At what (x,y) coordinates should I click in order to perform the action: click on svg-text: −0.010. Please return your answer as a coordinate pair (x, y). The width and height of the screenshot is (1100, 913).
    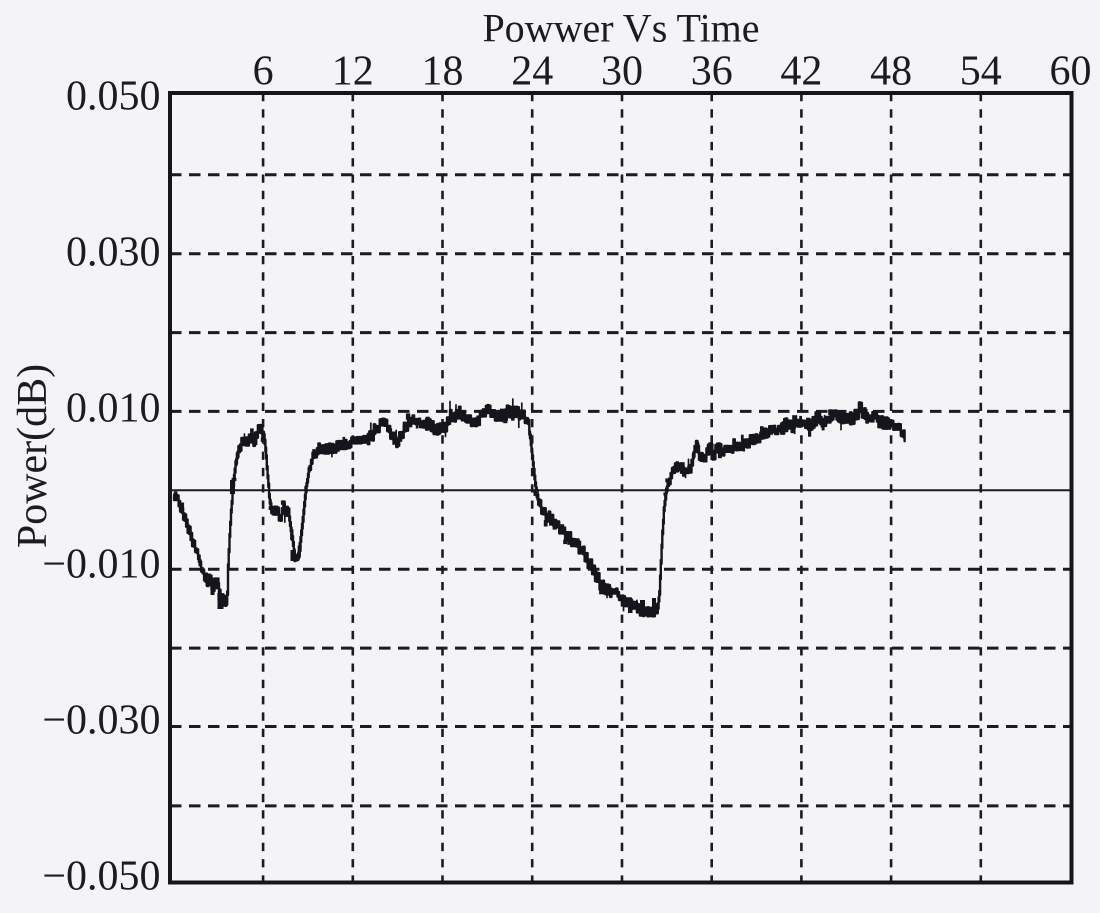
    Looking at the image, I should click on (101, 565).